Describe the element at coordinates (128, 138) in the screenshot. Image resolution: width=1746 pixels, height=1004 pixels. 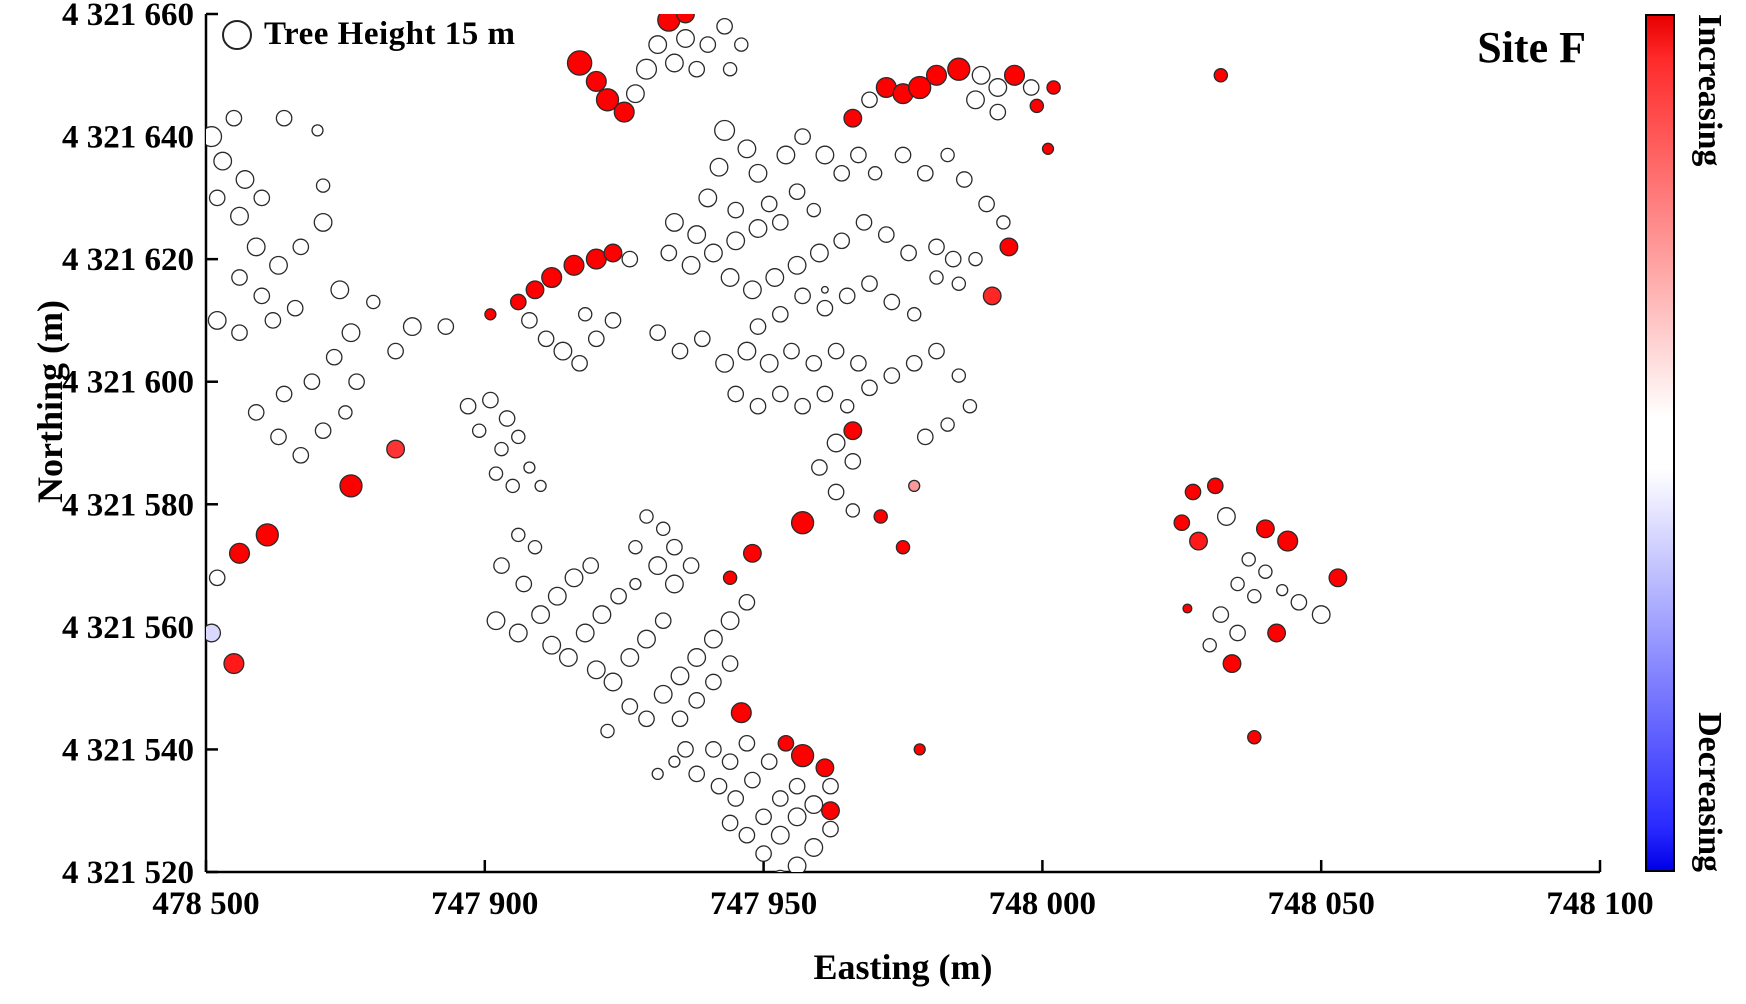
I see `y-tick-label: 4 321 640` at that location.